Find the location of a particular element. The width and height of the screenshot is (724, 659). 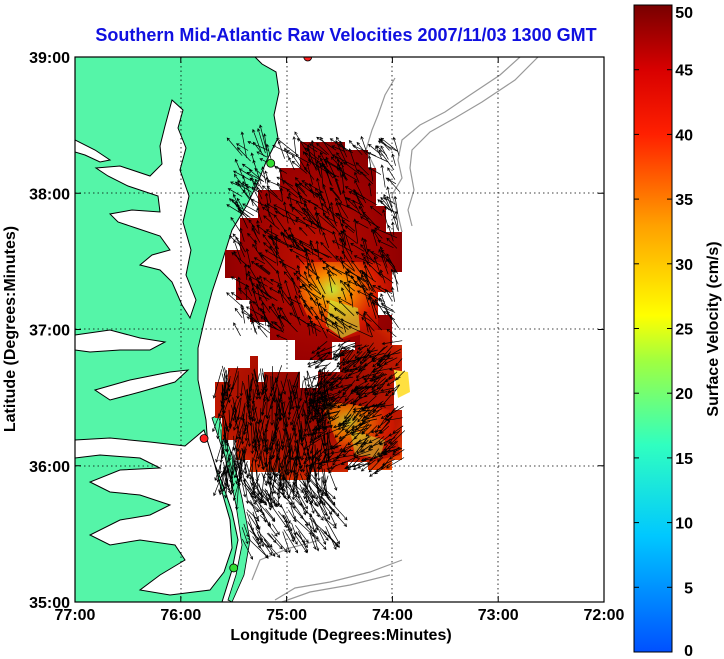

station-marker is located at coordinates (308, 59).